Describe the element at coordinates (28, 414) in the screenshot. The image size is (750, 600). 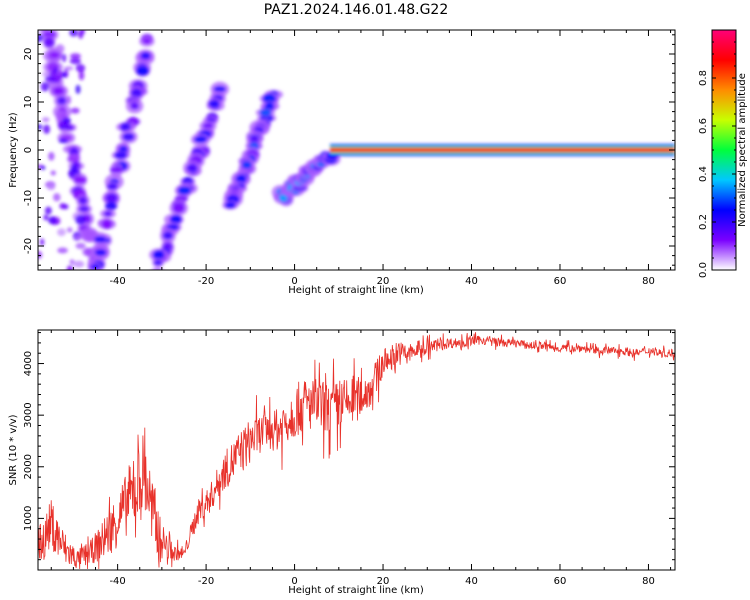
I see `snr-y-tick-label: 3000` at that location.